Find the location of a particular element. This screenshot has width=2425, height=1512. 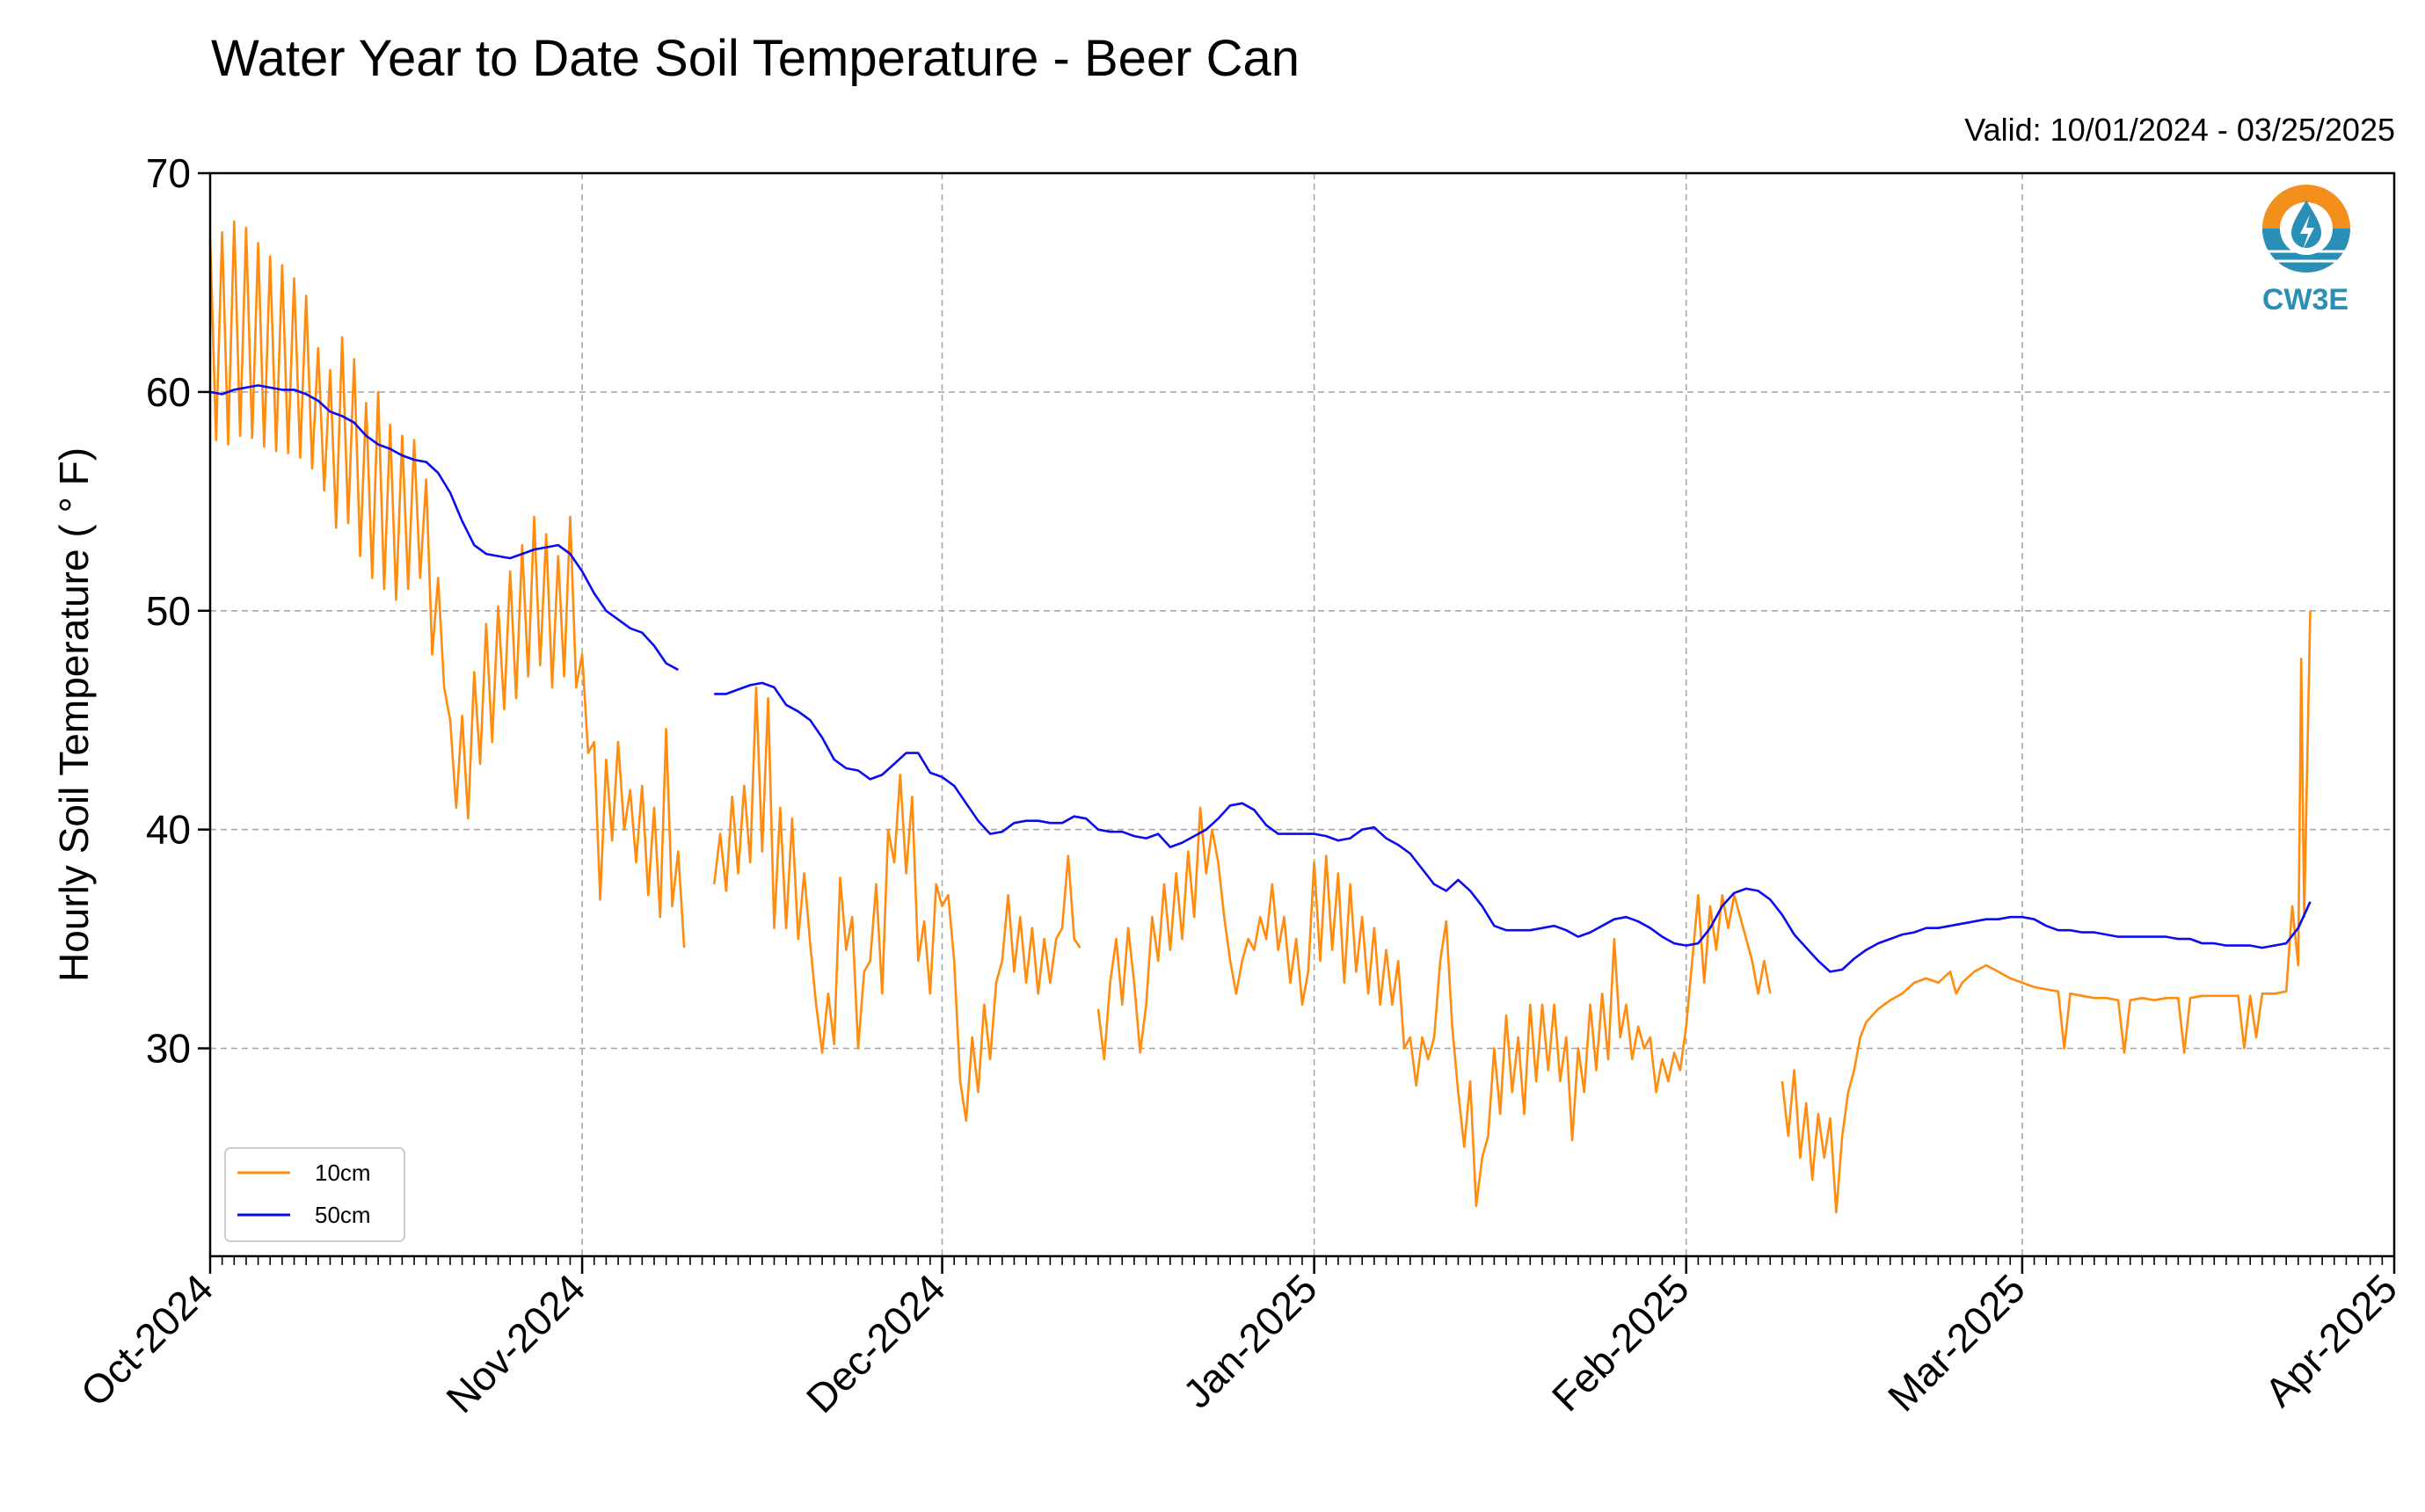

logo-text: CW3E is located at coordinates (2305, 300).